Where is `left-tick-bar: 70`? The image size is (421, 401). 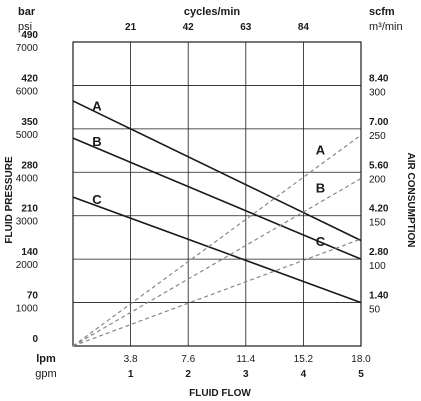
left-tick-bar: 70 is located at coordinates (33, 296).